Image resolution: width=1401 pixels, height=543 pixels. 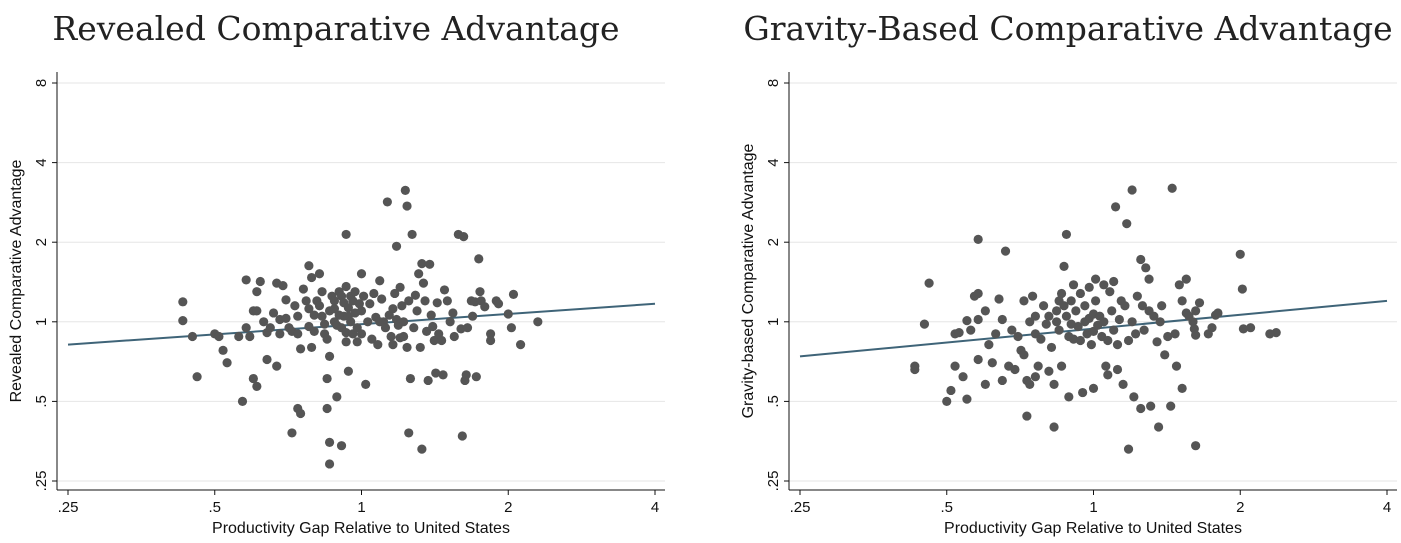 I want to click on y-tick-label: 4, so click(x=773, y=162).